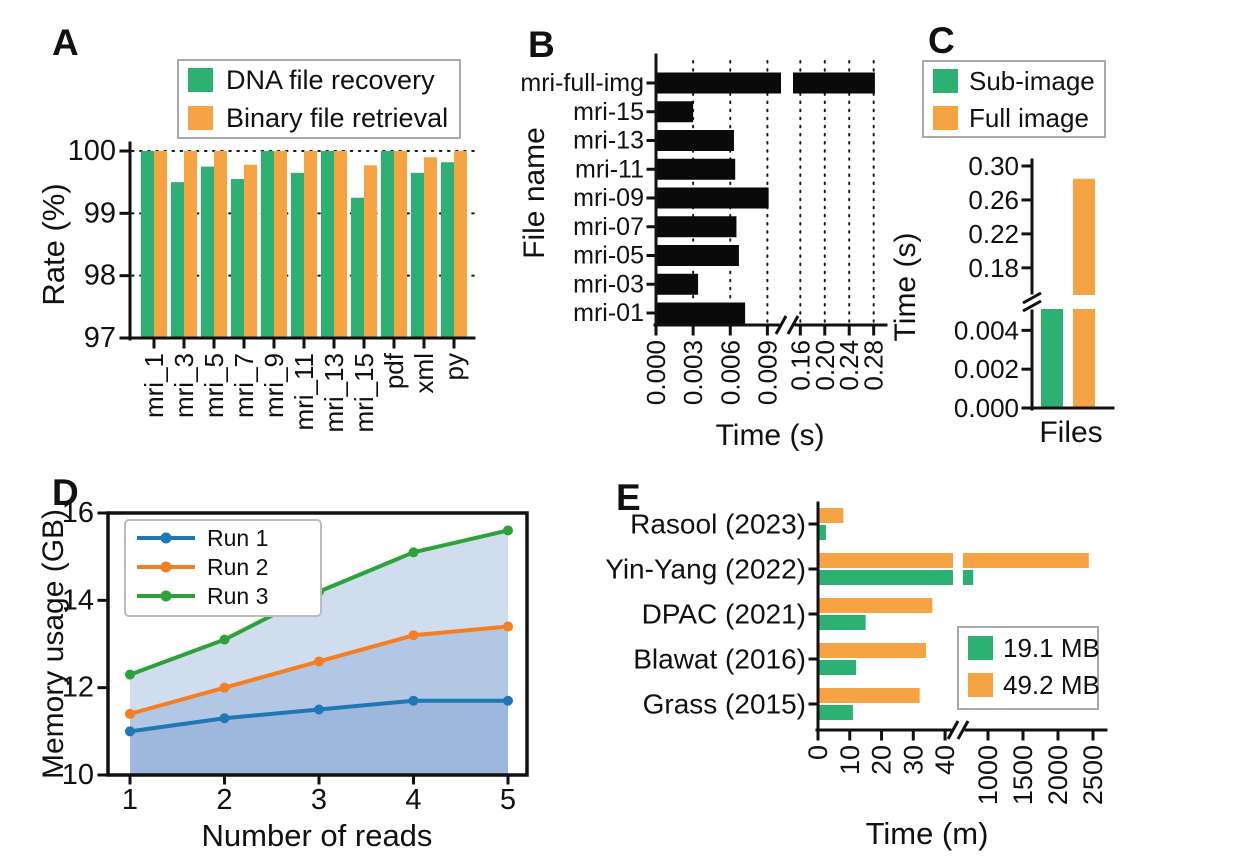  Describe the element at coordinates (719, 659) in the screenshot. I see `svg-text: Blawat (2016)` at that location.